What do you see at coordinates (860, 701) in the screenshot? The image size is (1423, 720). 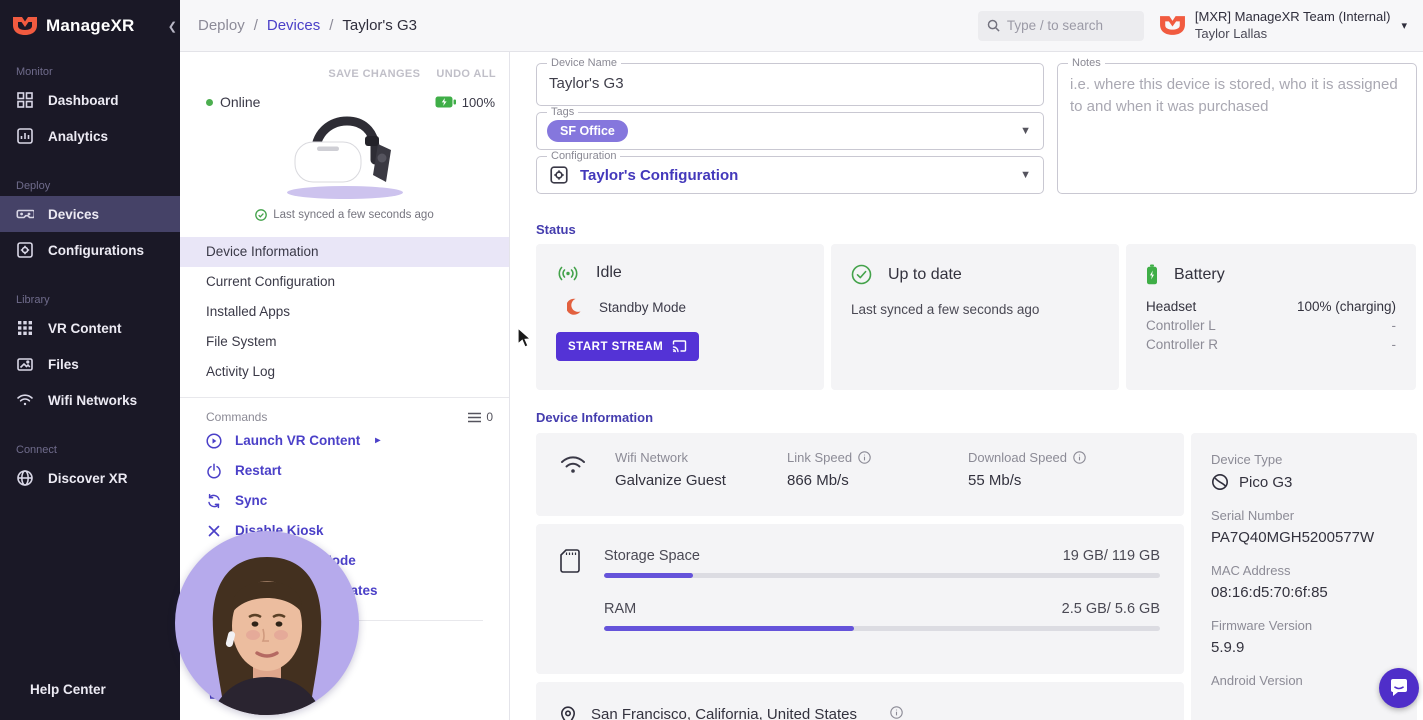 I see `location-card: San Francisco, California, United States` at bounding box center [860, 701].